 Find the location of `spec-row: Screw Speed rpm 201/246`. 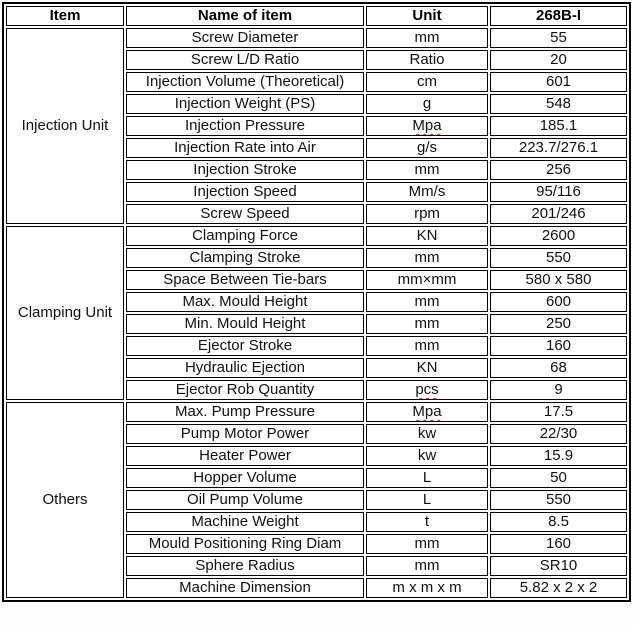

spec-row: Screw Speed rpm 201/246 is located at coordinates (316, 214).